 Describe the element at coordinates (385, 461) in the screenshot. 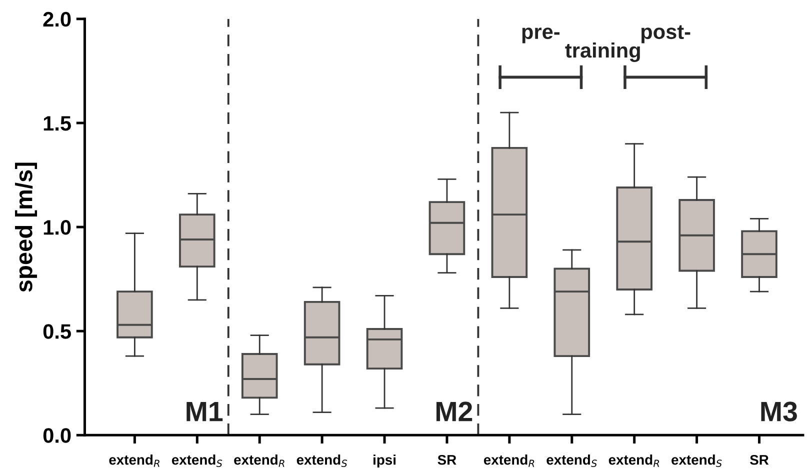

I see `x-tick-label: ipsi` at that location.